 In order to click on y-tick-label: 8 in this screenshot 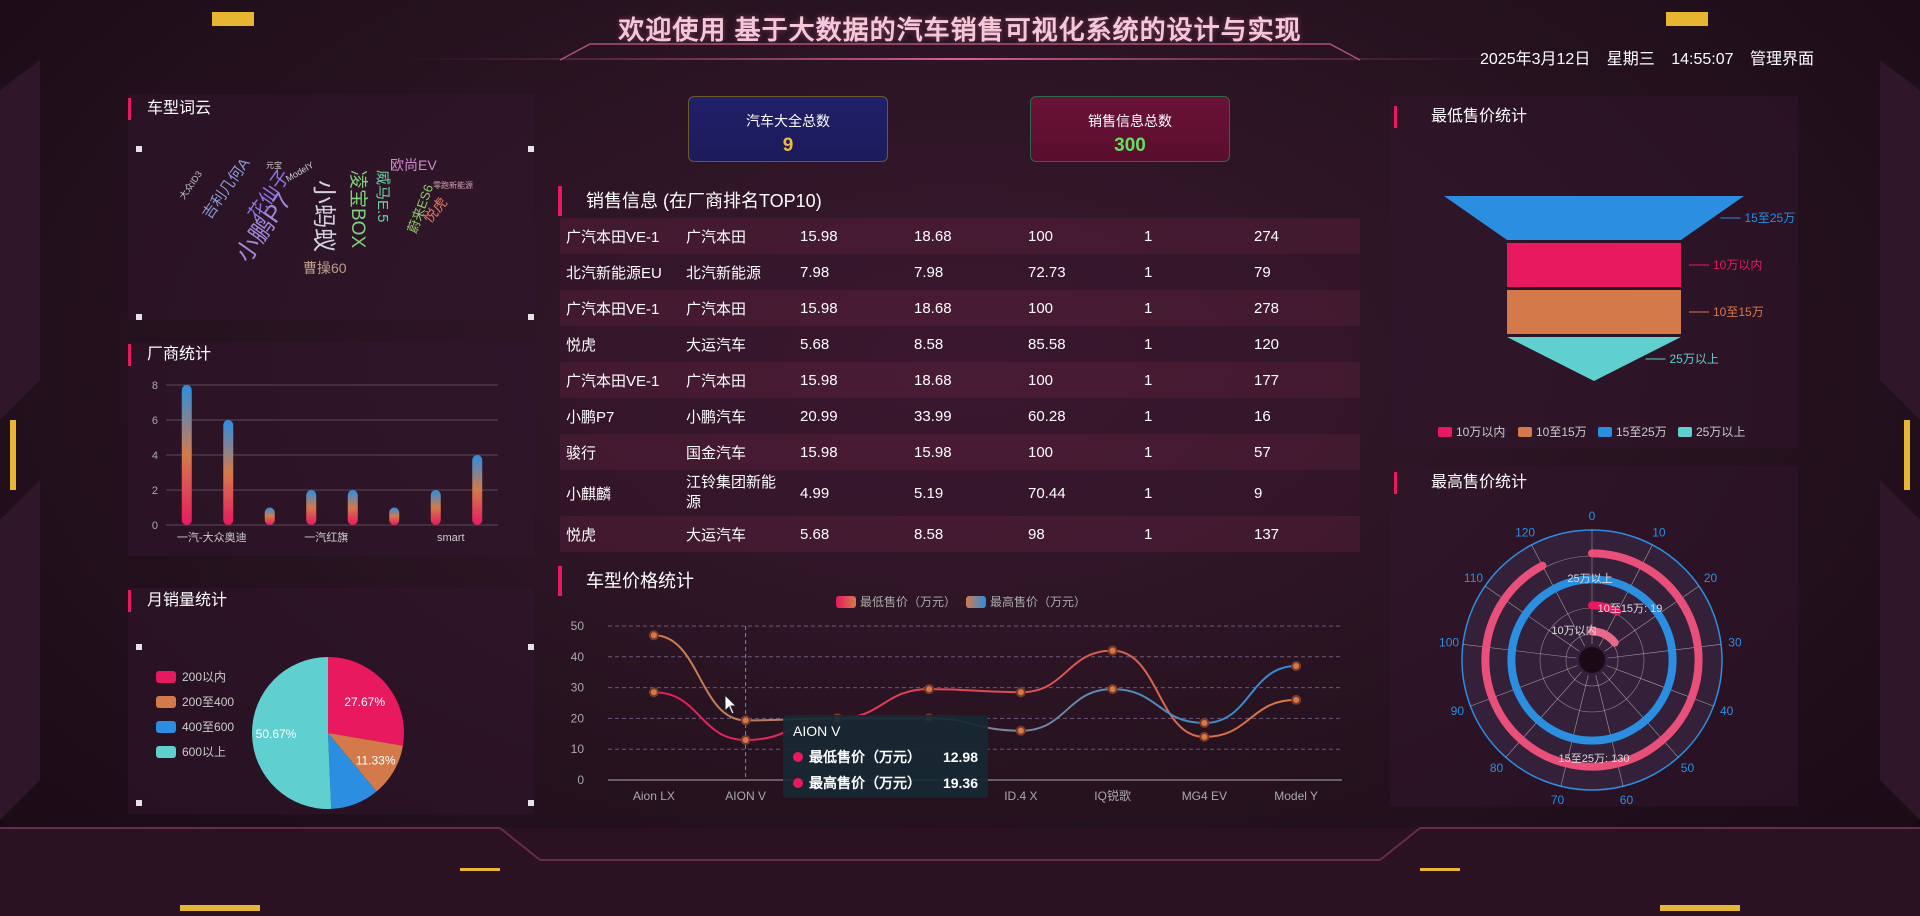, I will do `click(155, 386)`.